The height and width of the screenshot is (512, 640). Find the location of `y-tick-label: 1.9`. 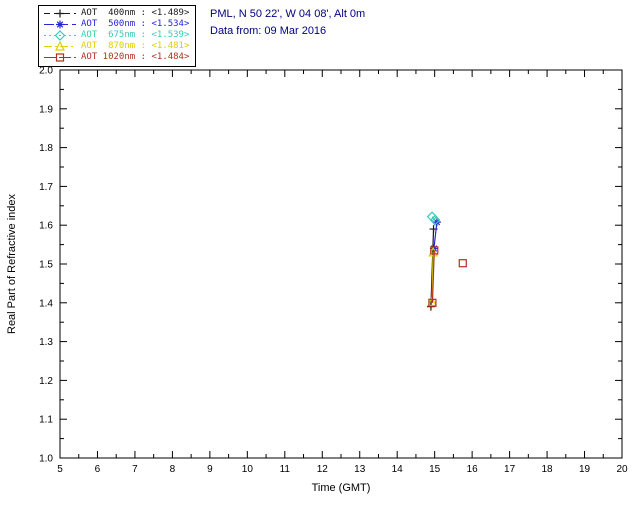

y-tick-label: 1.9 is located at coordinates (46, 109).